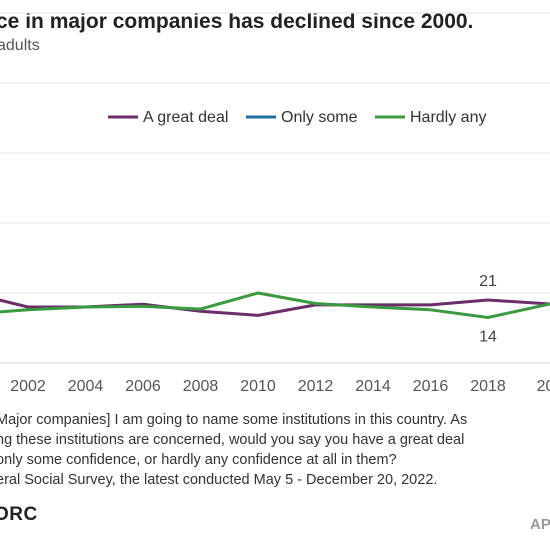 This screenshot has height=550, width=550. Describe the element at coordinates (185, 117) in the screenshot. I see `legend-label: A great deal` at that location.